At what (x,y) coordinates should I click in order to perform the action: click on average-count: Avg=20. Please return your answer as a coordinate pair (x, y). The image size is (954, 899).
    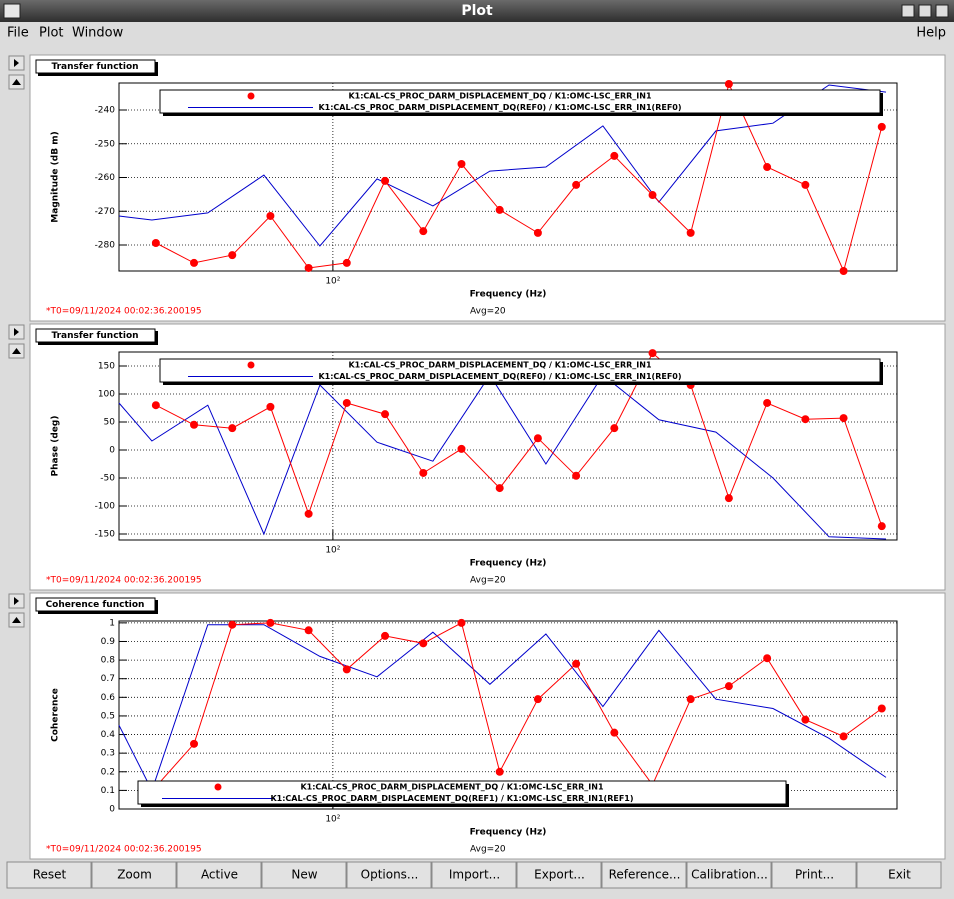
    Looking at the image, I should click on (488, 312).